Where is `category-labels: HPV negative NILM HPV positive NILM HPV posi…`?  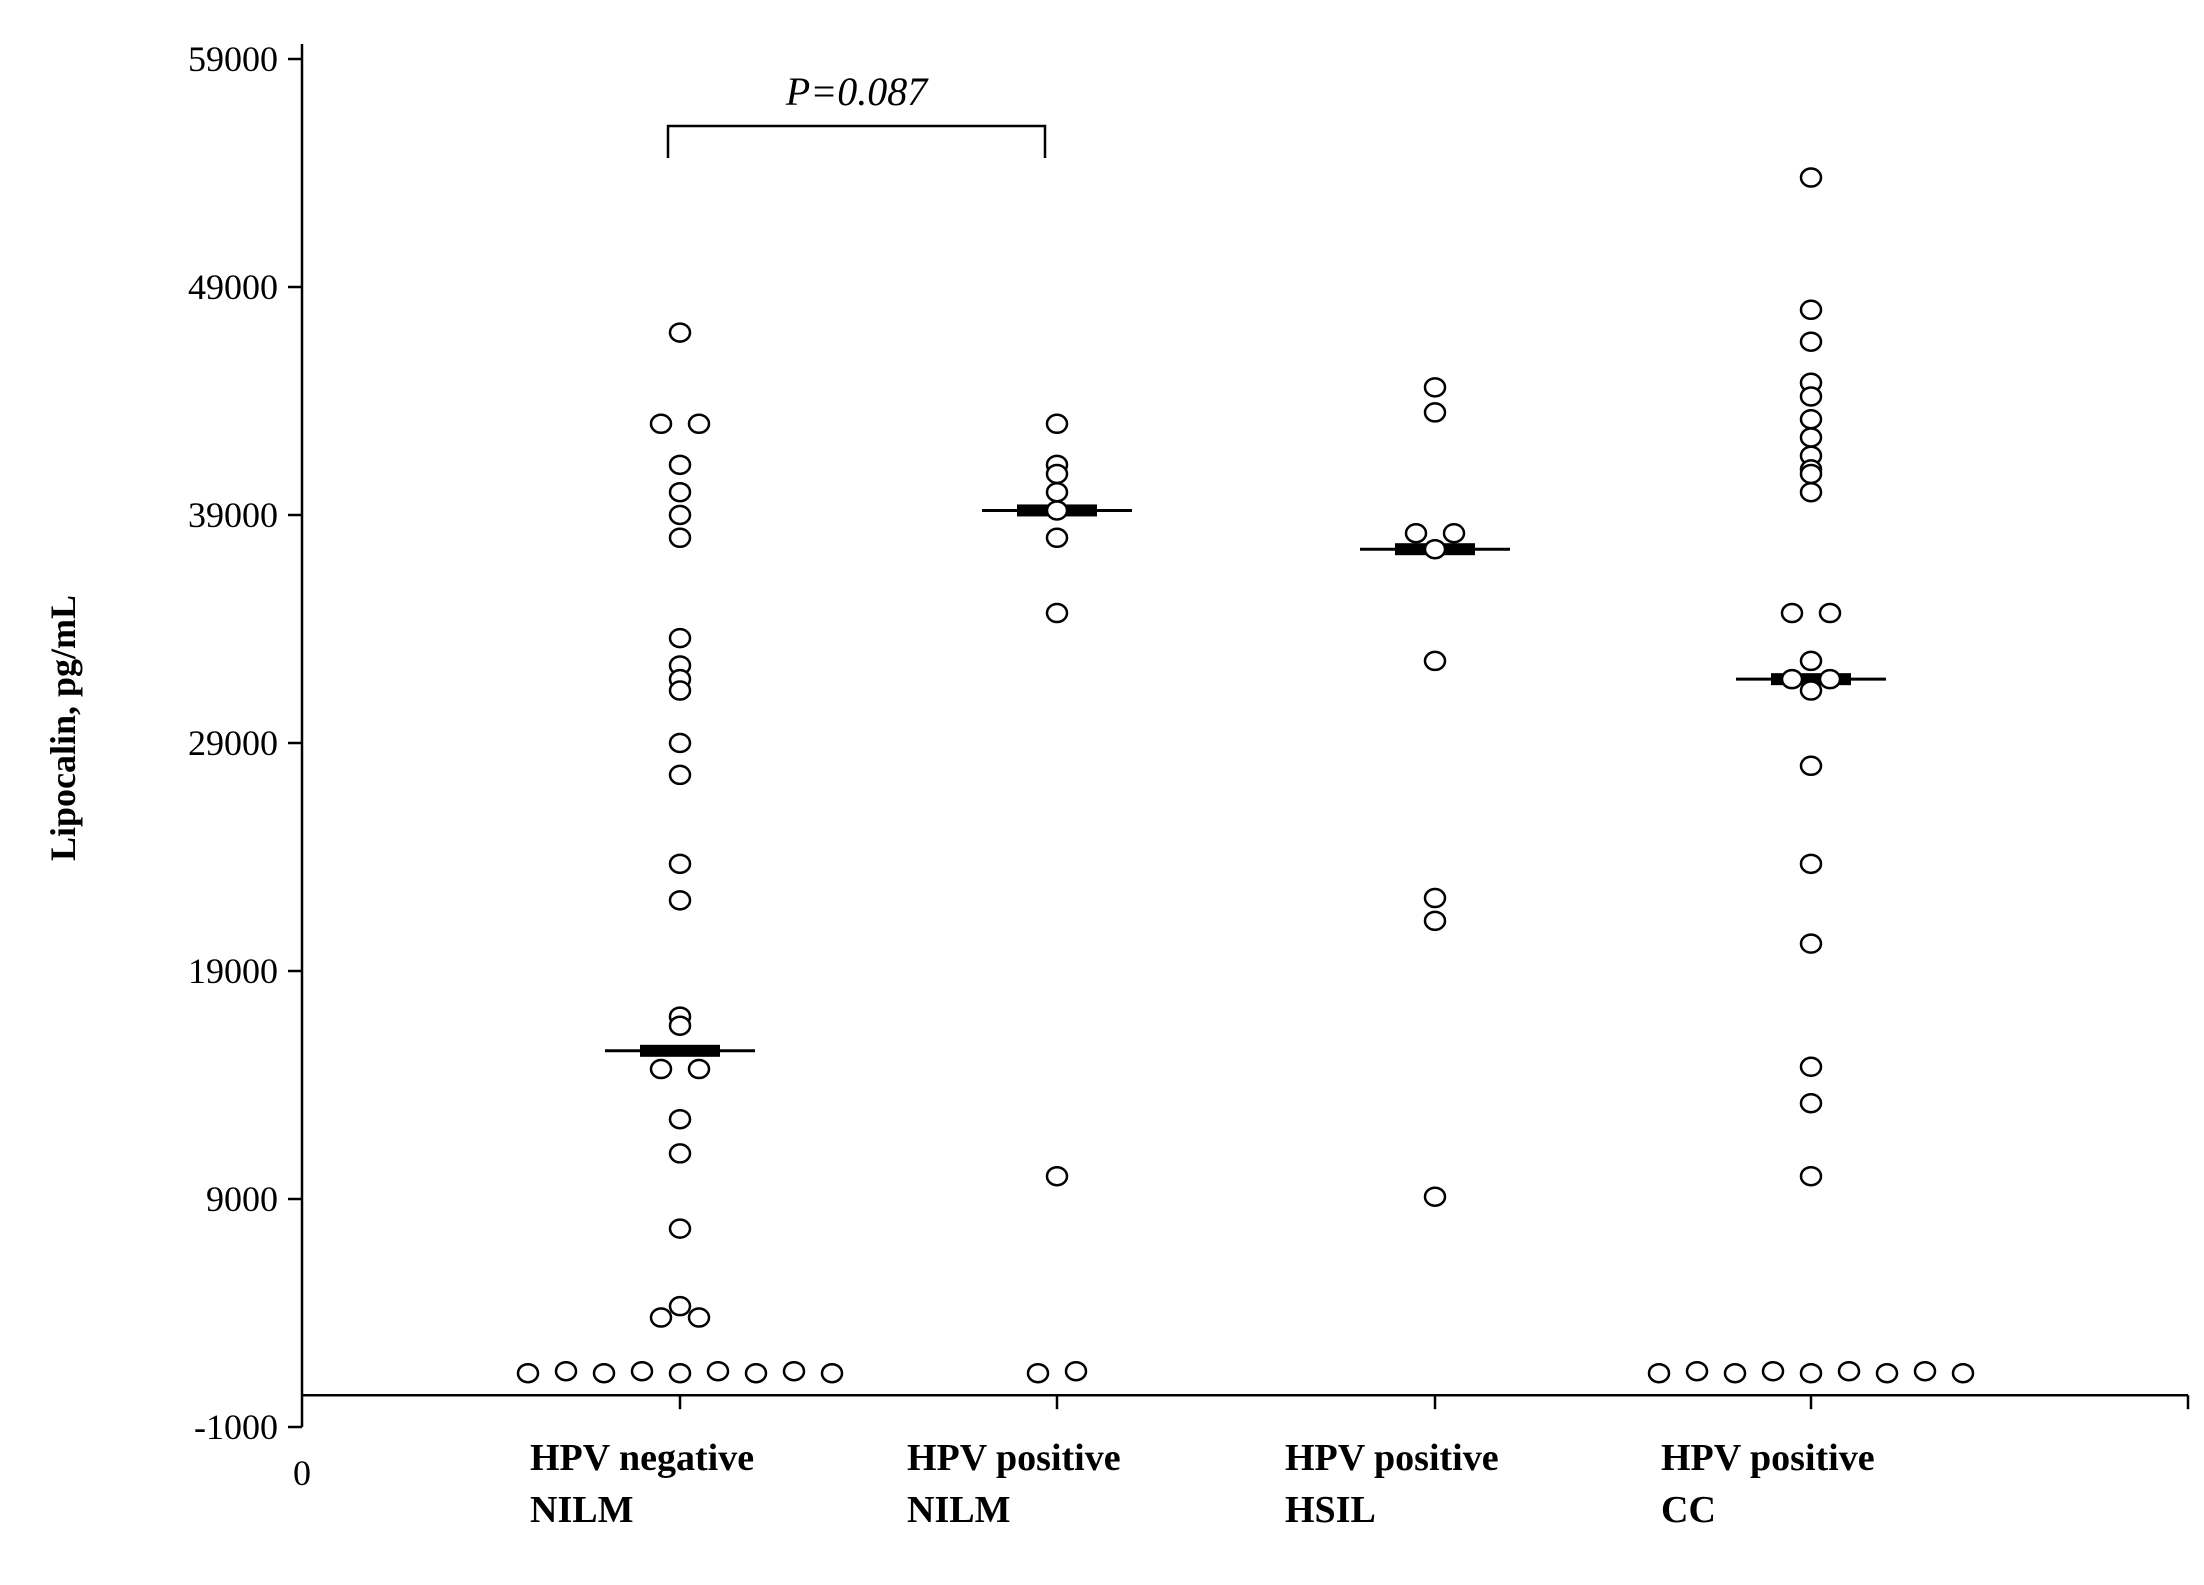
category-labels: HPV negative NILM HPV positive NILM HPV posi… is located at coordinates (1202, 1484).